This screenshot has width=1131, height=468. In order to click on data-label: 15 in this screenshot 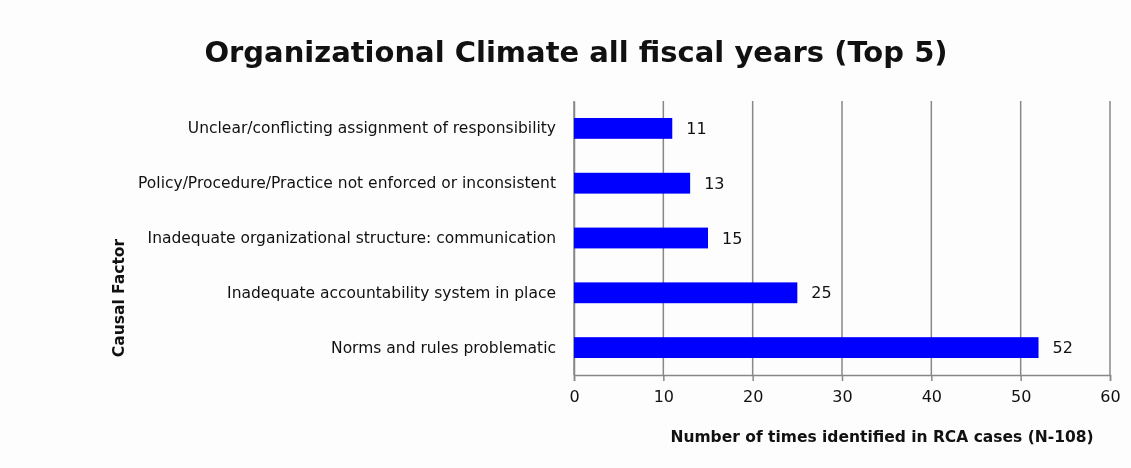, I will do `click(732, 238)`.